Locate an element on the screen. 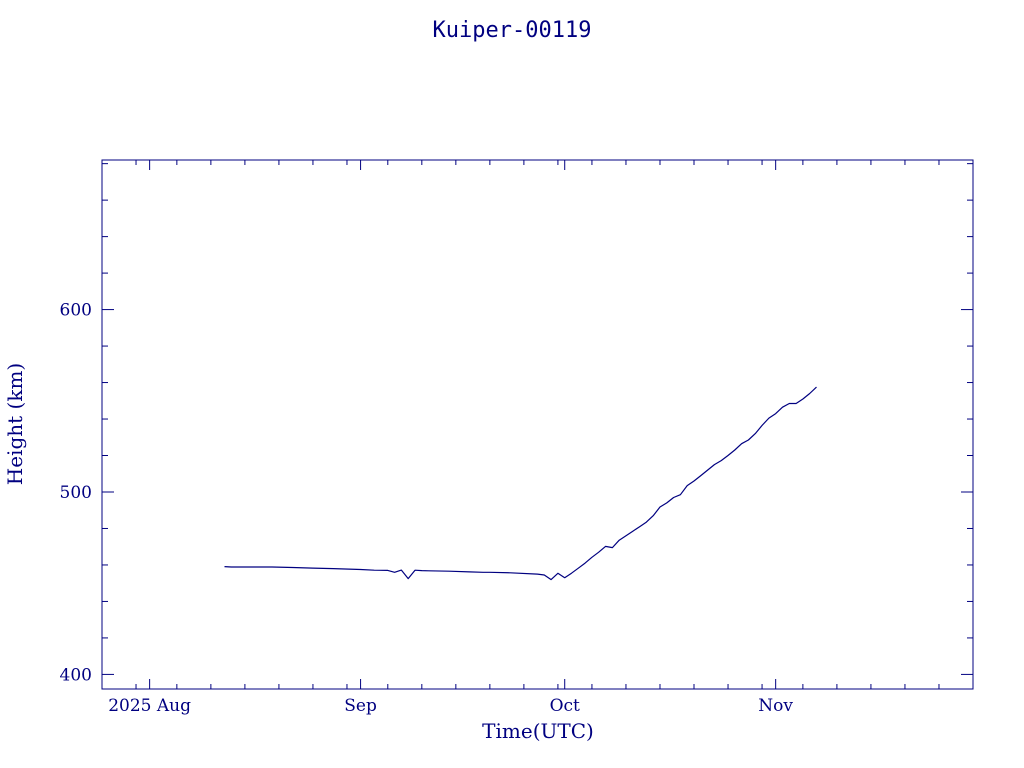  x-axis-tick-labels: 2025 Aug Sep Oct Nov is located at coordinates (450, 706).